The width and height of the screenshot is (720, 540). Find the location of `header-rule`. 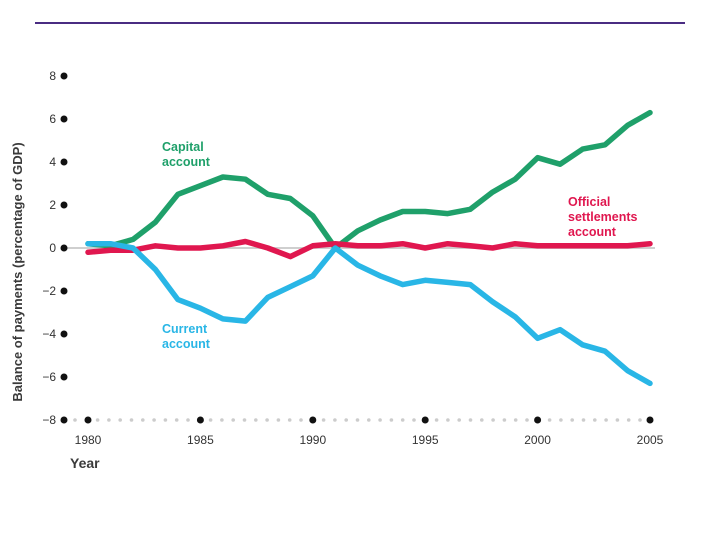

header-rule is located at coordinates (360, 23).